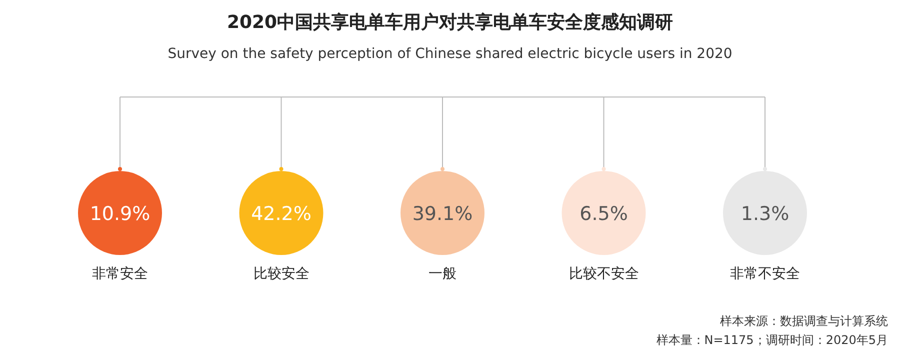  Describe the element at coordinates (765, 274) in the screenshot. I see `category-label: 非常不安全` at that location.